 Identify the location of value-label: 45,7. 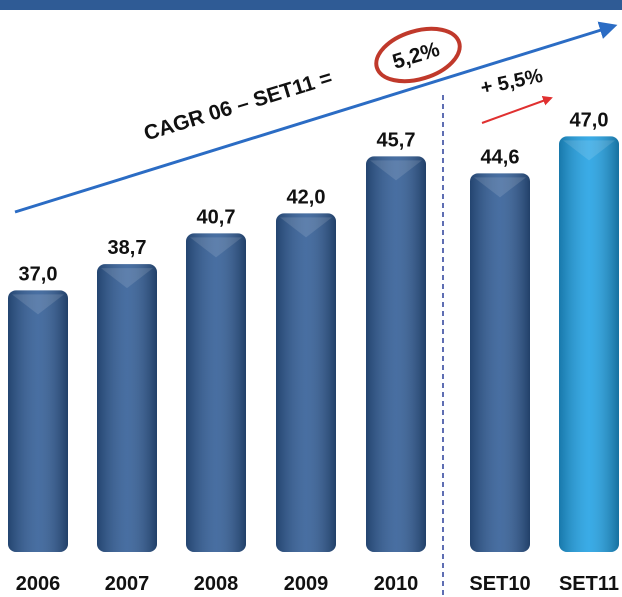
(396, 140).